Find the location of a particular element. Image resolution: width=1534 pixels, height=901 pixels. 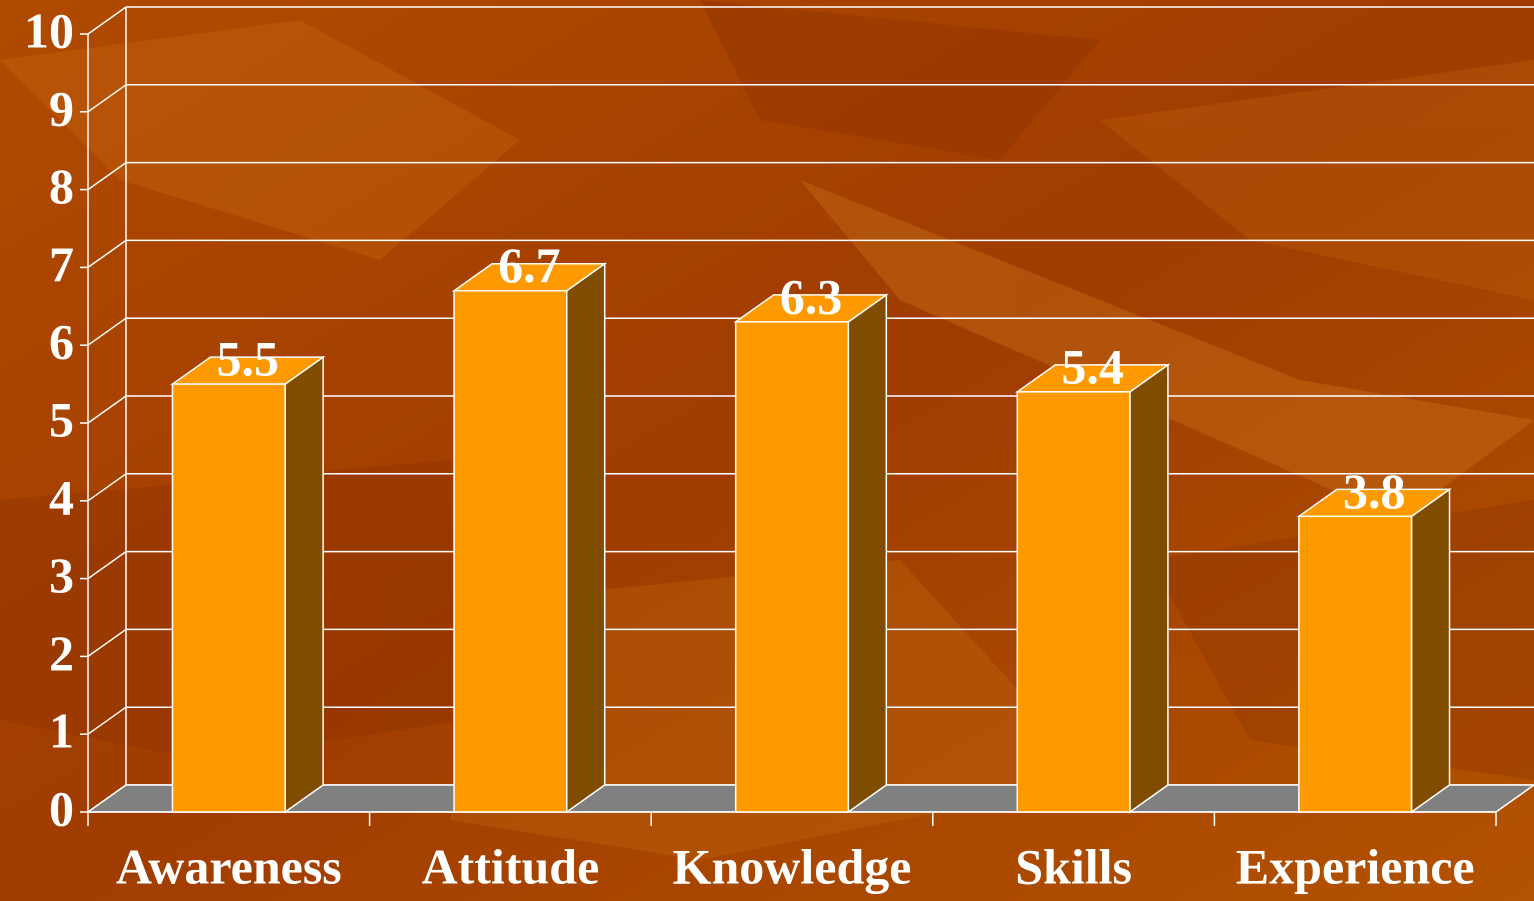

y-tick-label: 5 is located at coordinates (61, 419).